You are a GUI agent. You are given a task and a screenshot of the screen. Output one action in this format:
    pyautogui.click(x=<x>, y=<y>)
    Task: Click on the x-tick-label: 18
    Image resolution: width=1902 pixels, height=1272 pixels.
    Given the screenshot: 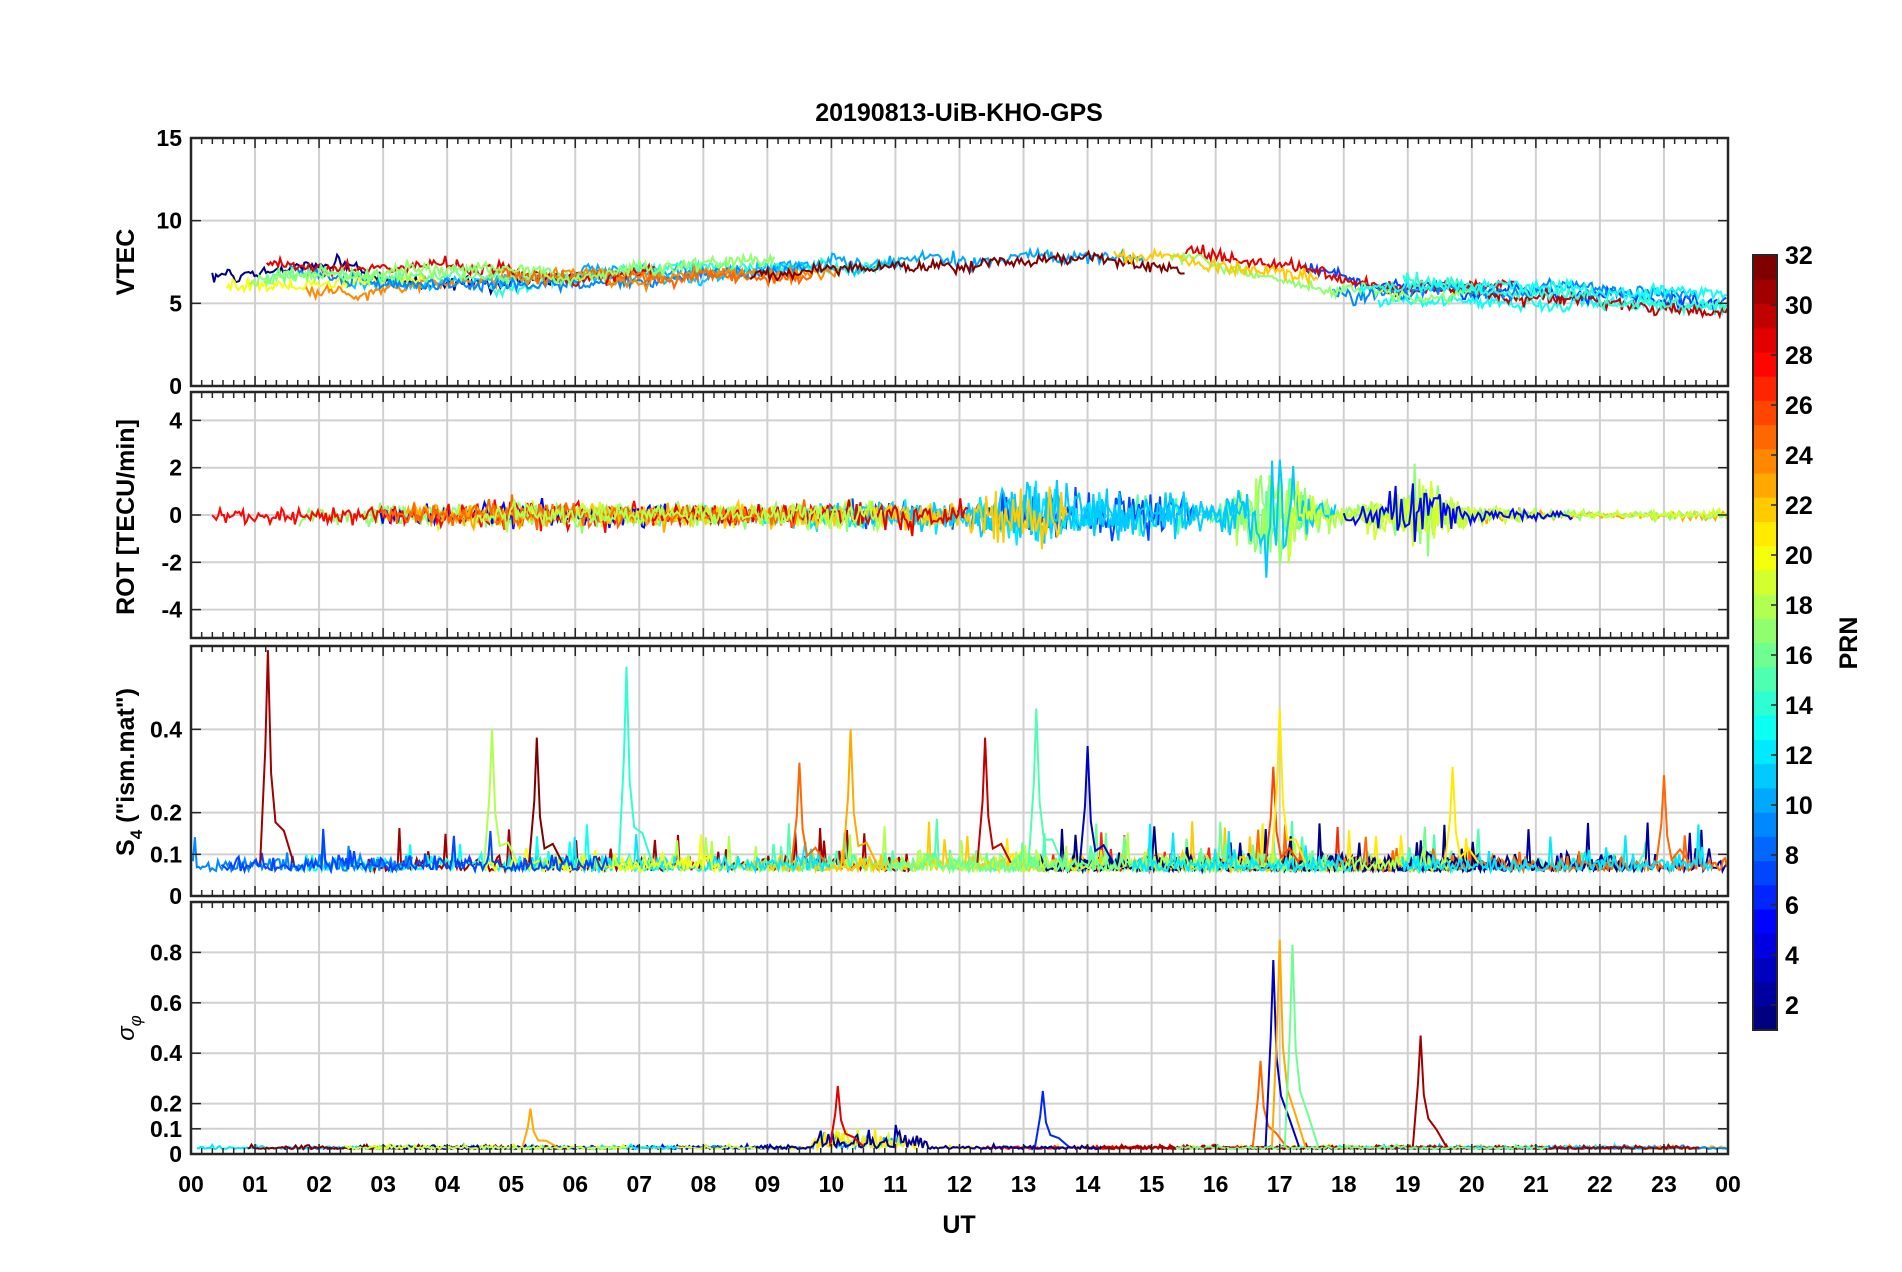 What is the action you would take?
    pyautogui.click(x=1344, y=1184)
    